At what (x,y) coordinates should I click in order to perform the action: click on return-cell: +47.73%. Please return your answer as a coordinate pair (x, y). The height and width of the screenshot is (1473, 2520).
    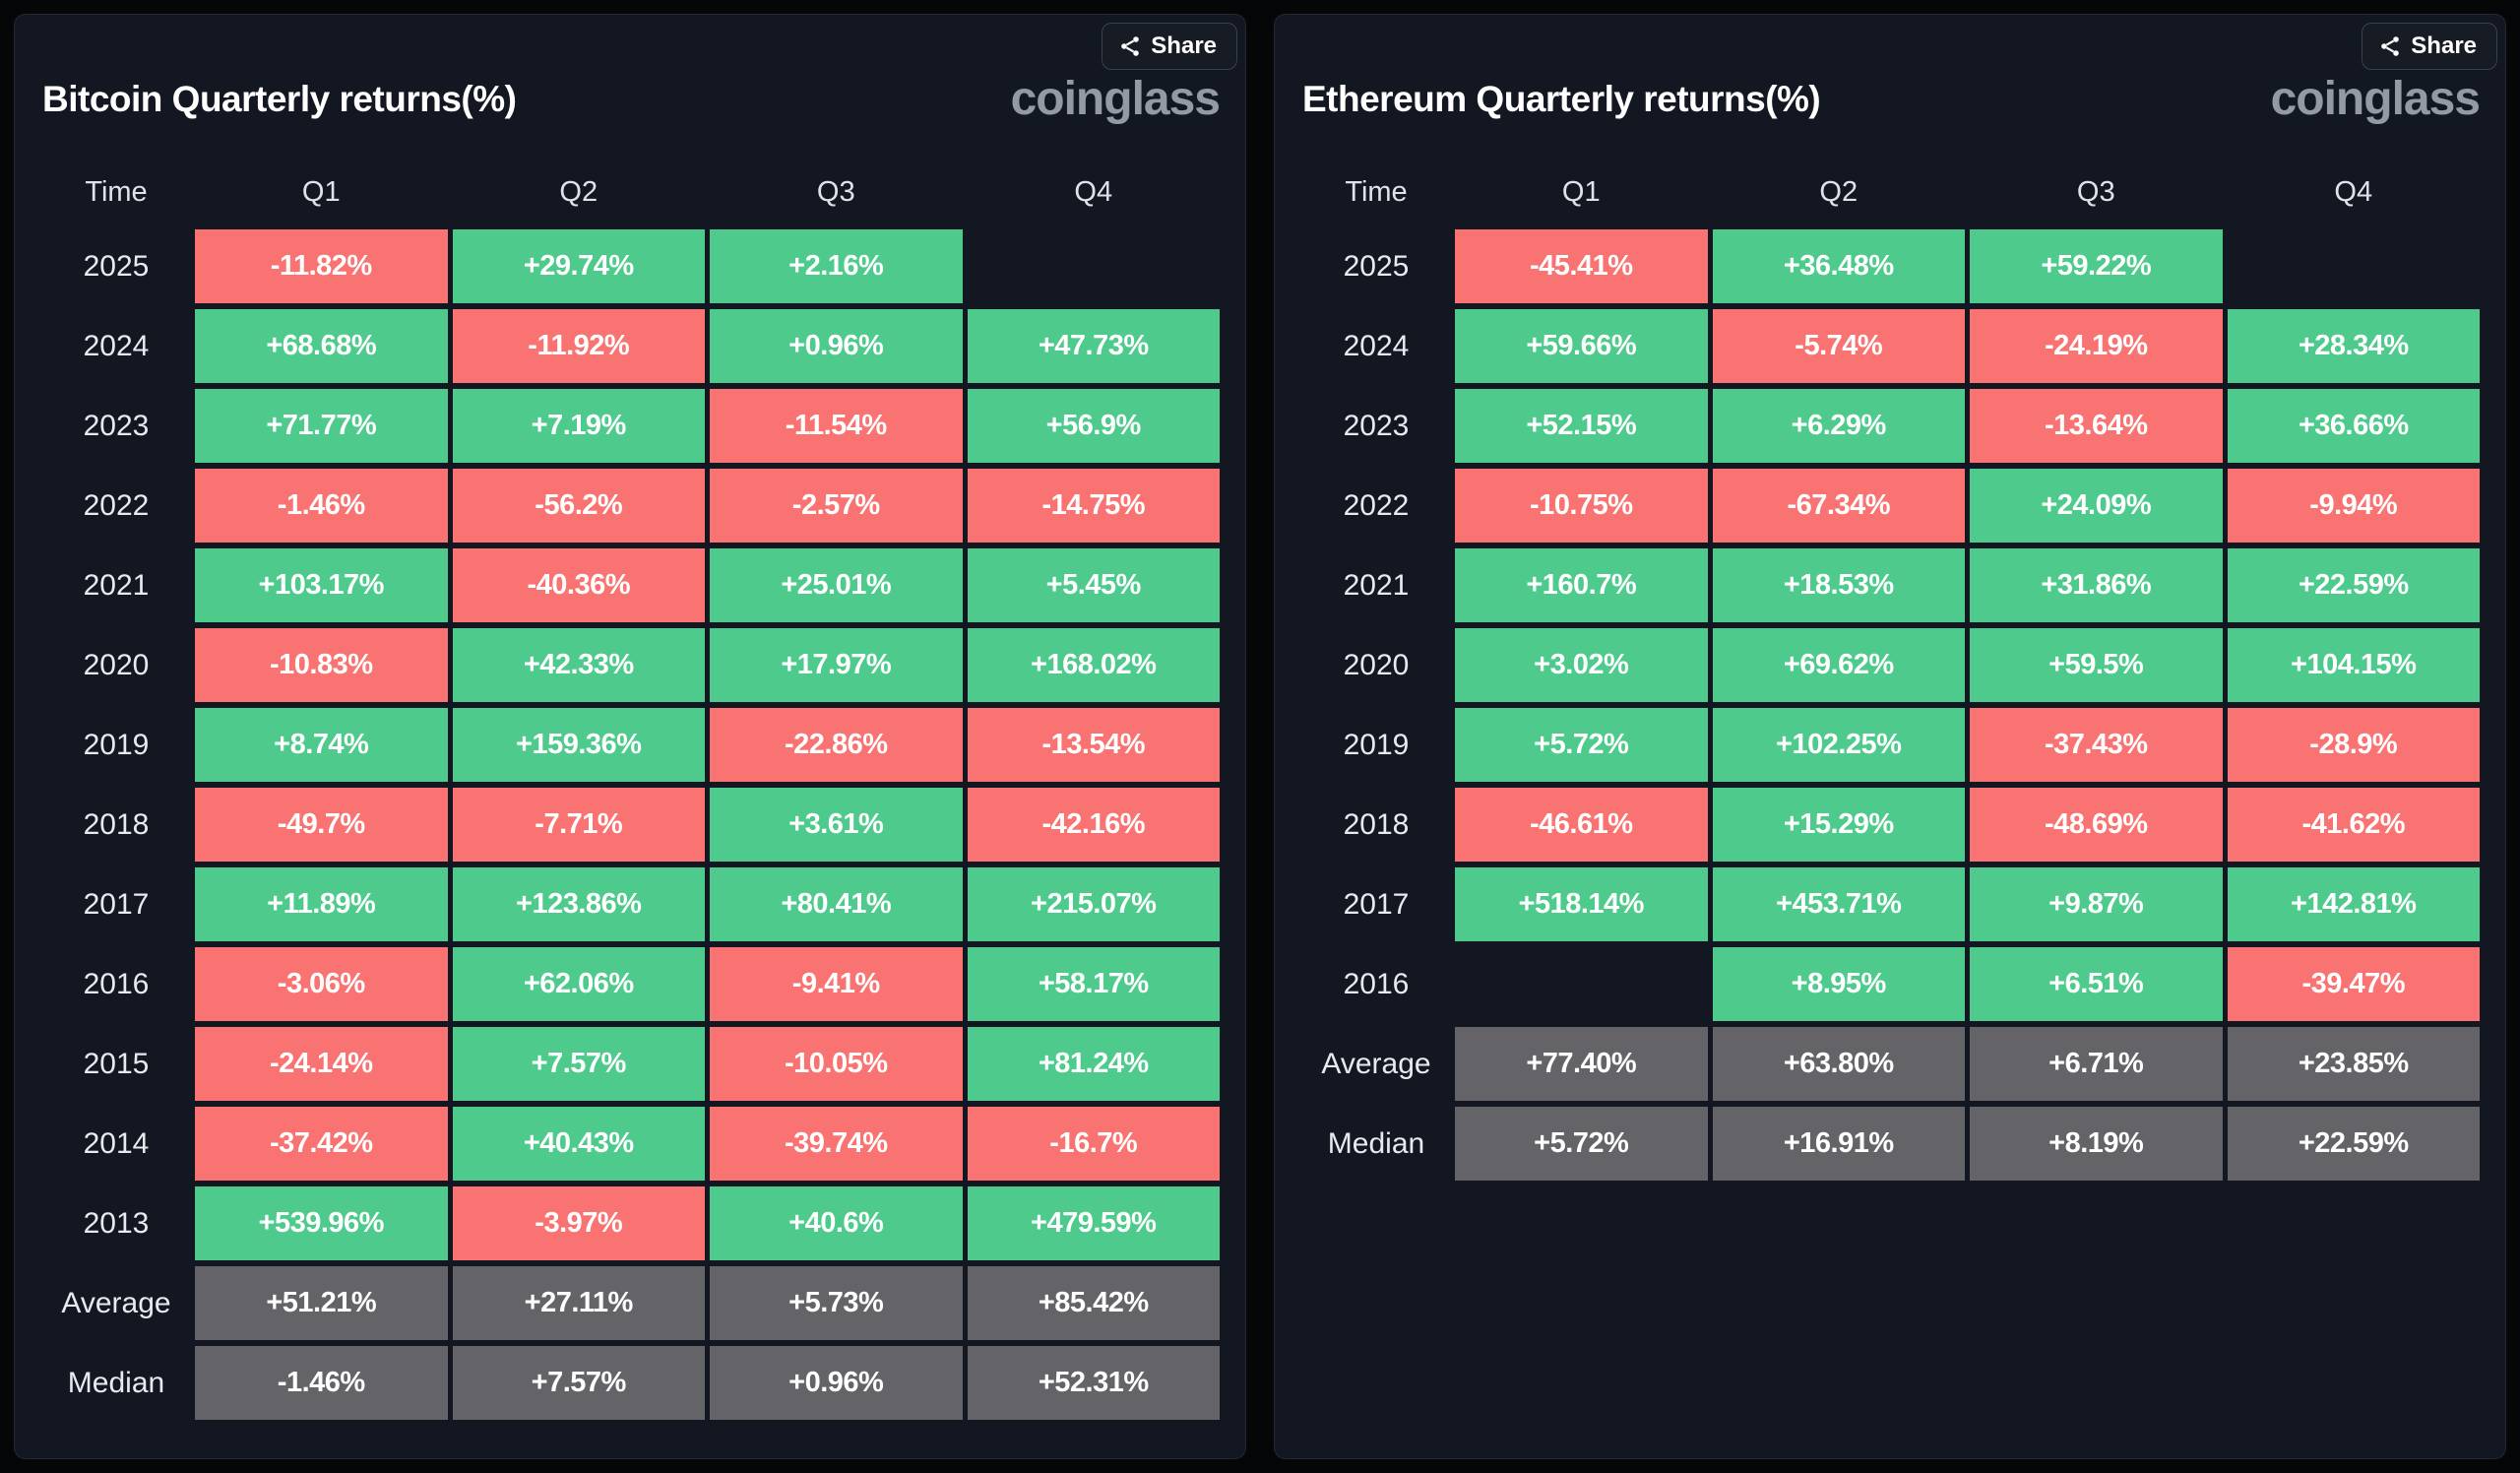
    Looking at the image, I should click on (1093, 346).